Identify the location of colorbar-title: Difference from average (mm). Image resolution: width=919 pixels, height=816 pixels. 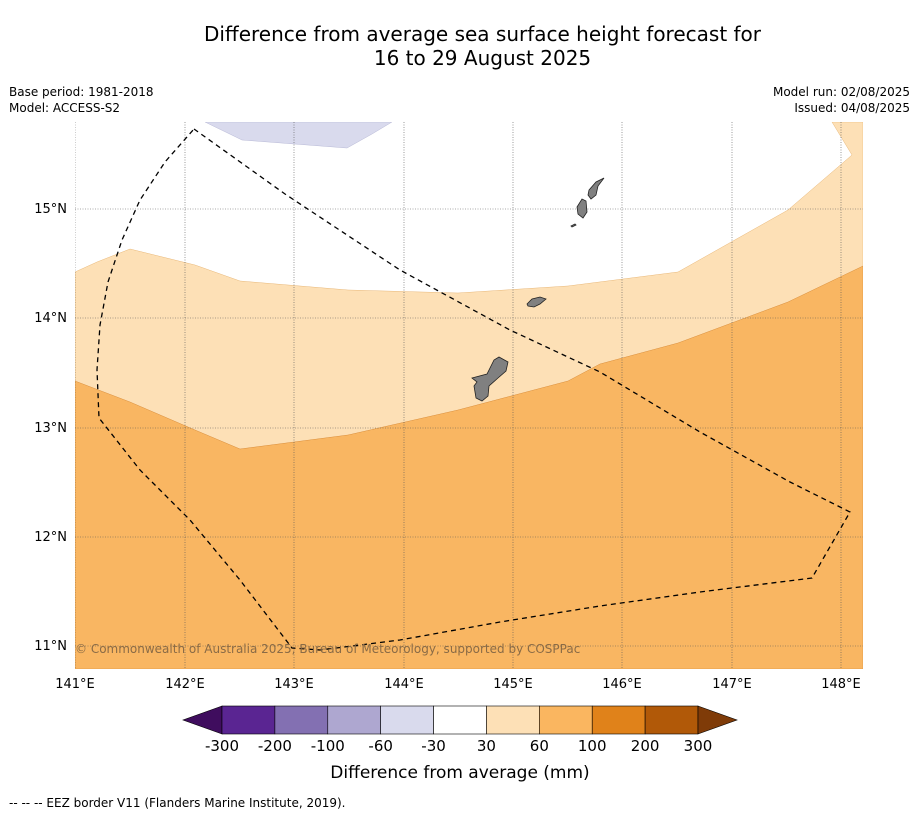
(459, 773).